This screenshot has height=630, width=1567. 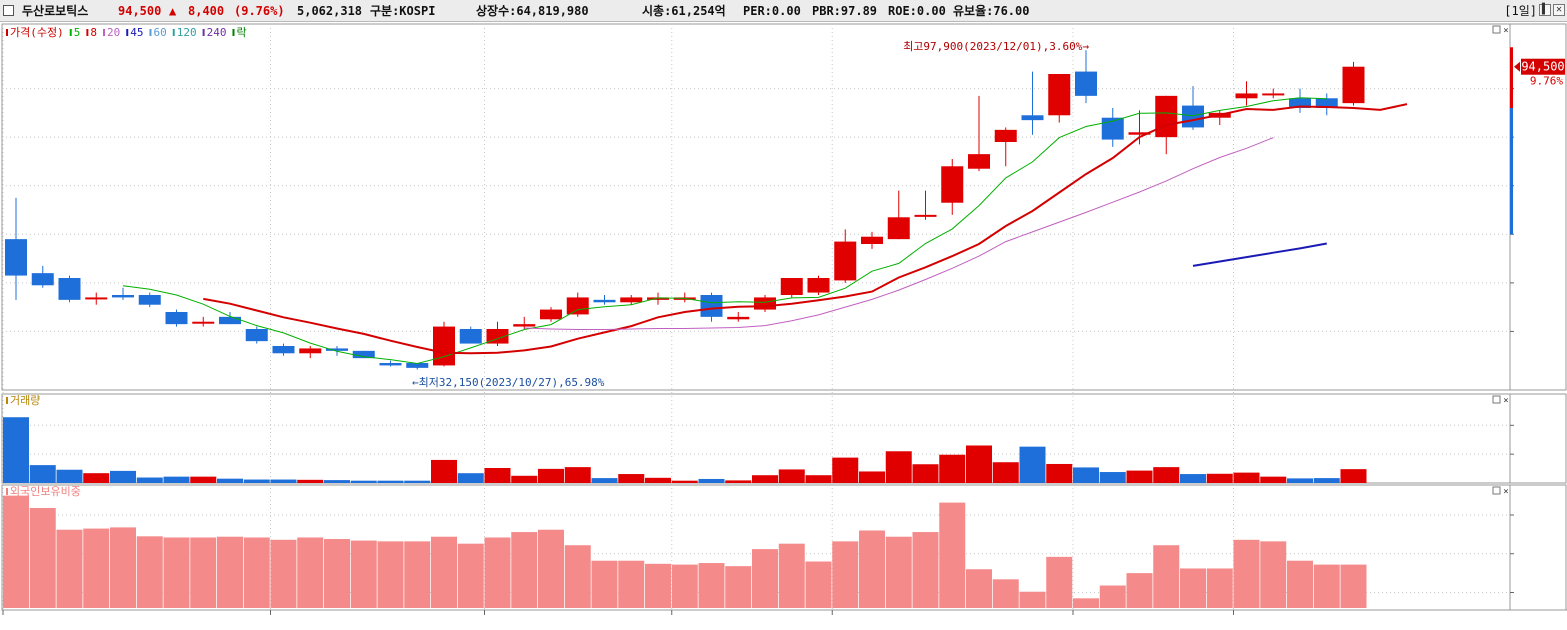 What do you see at coordinates (1559, 10) in the screenshot?
I see `close-icon: ✕` at bounding box center [1559, 10].